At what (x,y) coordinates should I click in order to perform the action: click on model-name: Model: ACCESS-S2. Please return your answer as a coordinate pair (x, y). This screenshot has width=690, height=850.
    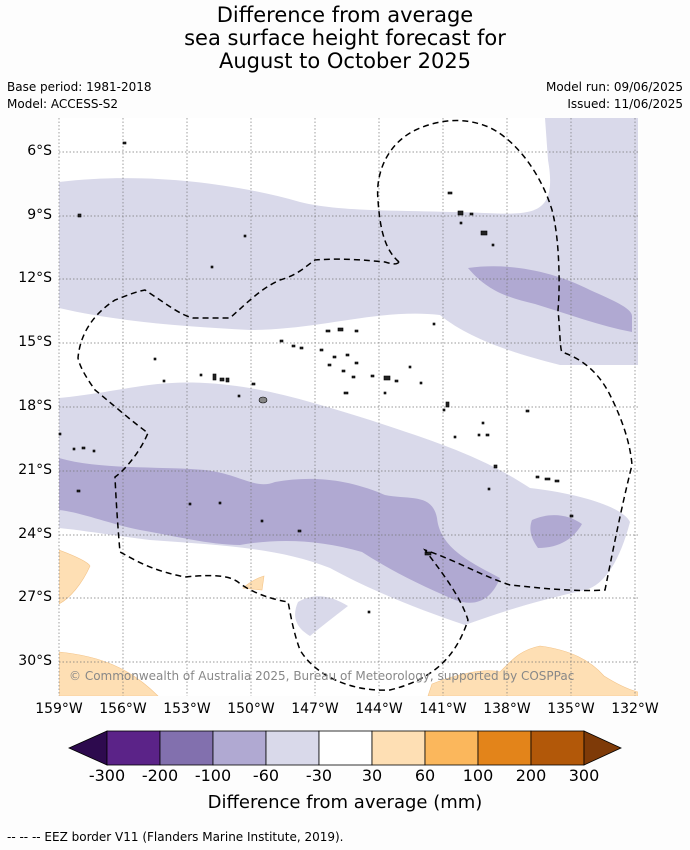
    Looking at the image, I should click on (63, 104).